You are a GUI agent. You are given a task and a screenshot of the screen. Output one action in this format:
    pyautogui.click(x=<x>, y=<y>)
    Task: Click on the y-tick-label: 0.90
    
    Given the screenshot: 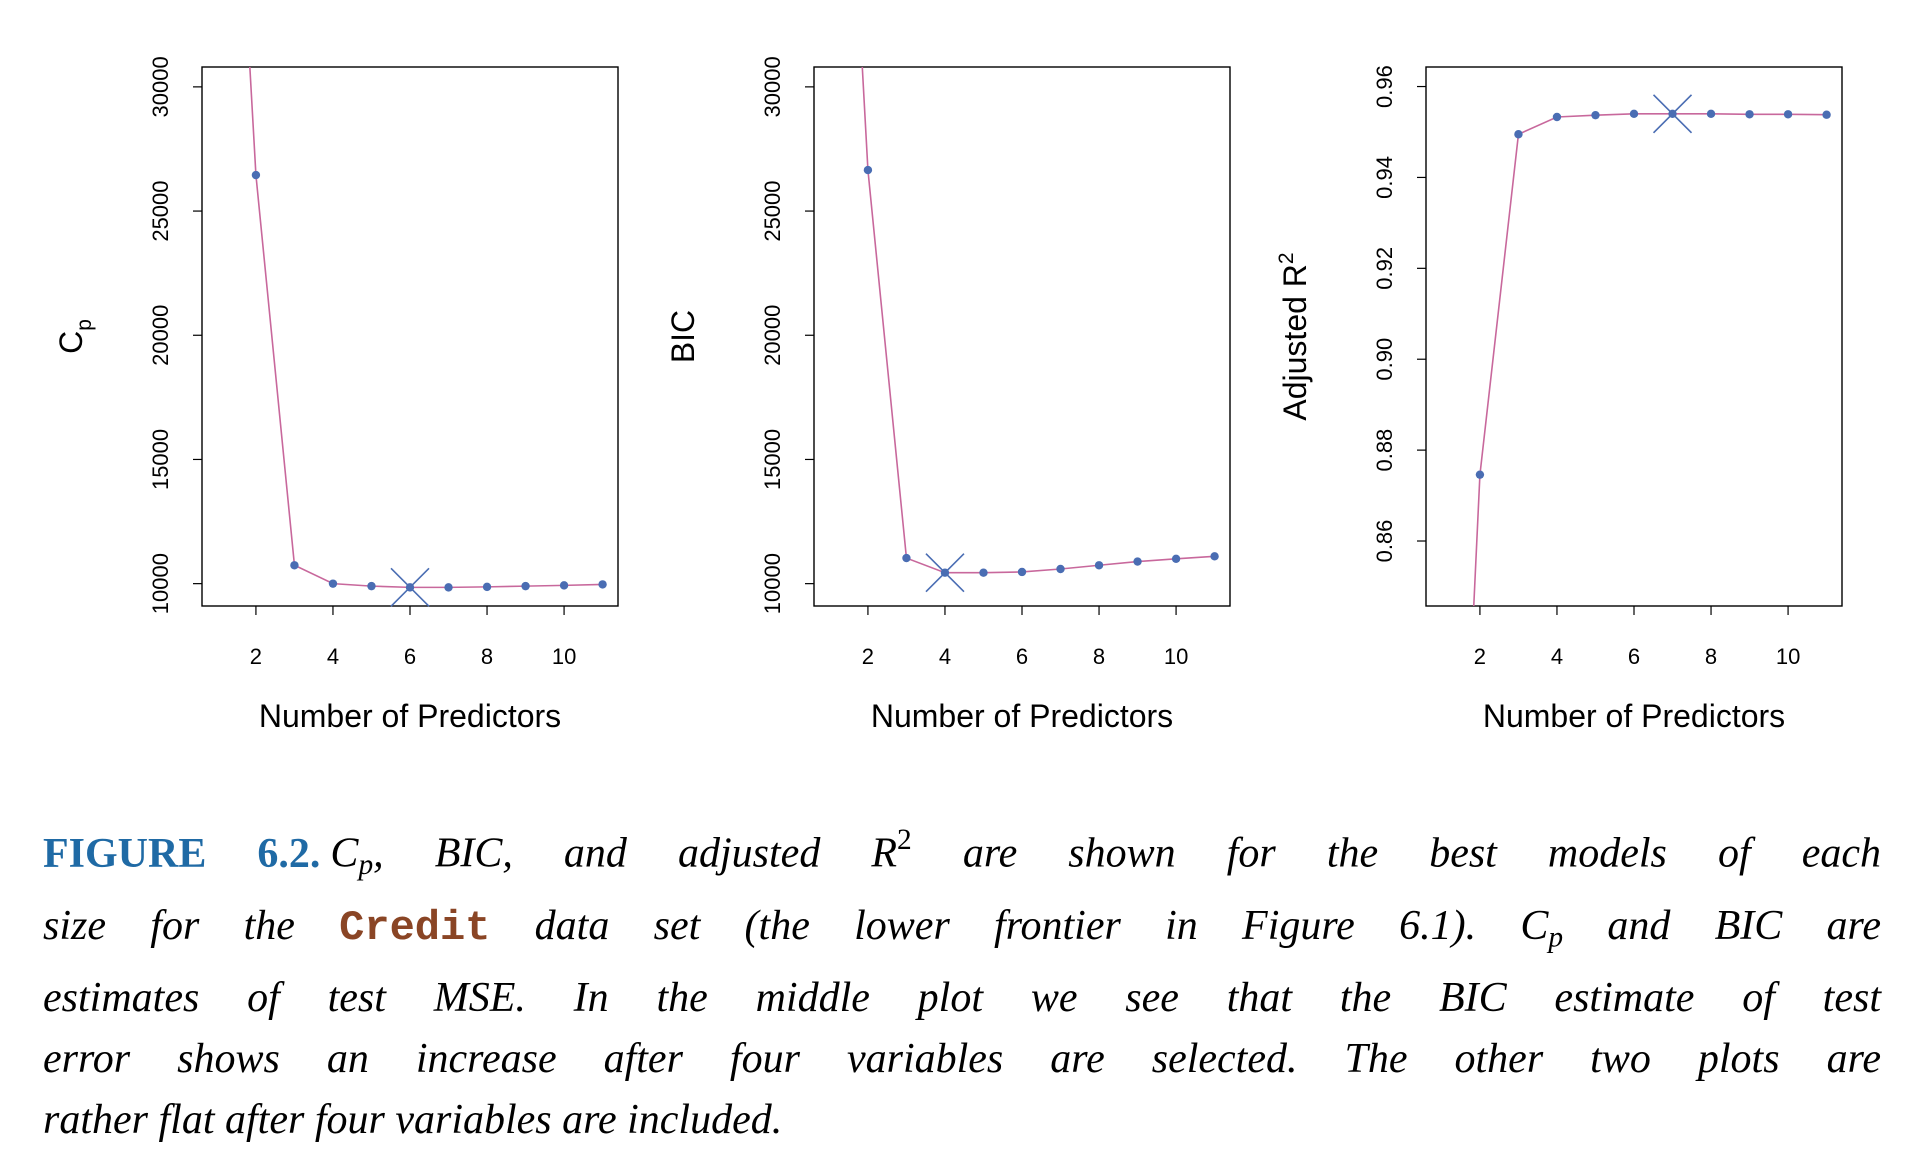 What is the action you would take?
    pyautogui.click(x=1384, y=359)
    